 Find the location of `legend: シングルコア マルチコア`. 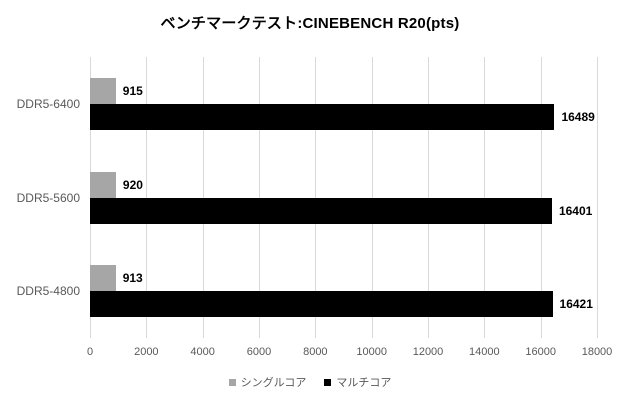

legend: シングルコア マルチコア is located at coordinates (310, 382).